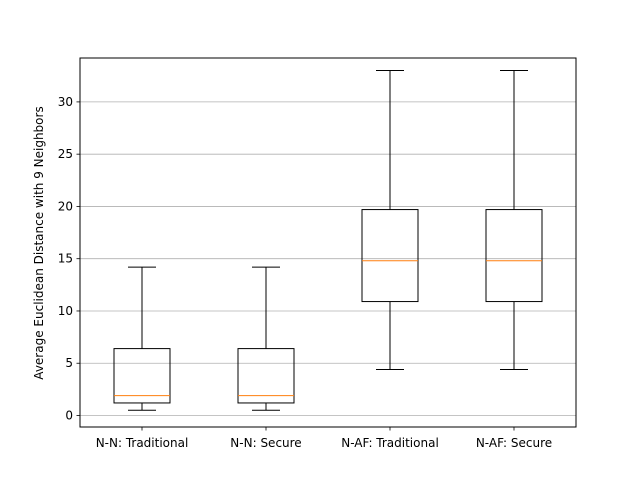  Describe the element at coordinates (65, 154) in the screenshot. I see `y-tick-label: 25` at that location.